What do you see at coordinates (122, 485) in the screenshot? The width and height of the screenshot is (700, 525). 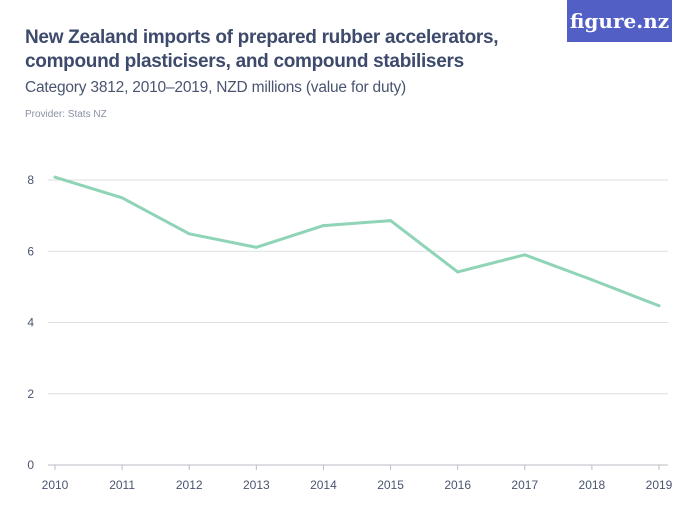 I see `x-tick-label: 2011` at bounding box center [122, 485].